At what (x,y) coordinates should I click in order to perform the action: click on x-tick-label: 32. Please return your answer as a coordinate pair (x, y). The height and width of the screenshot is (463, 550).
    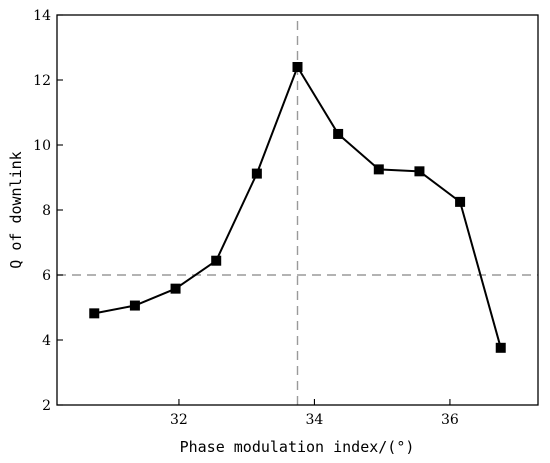
    Looking at the image, I should click on (179, 420).